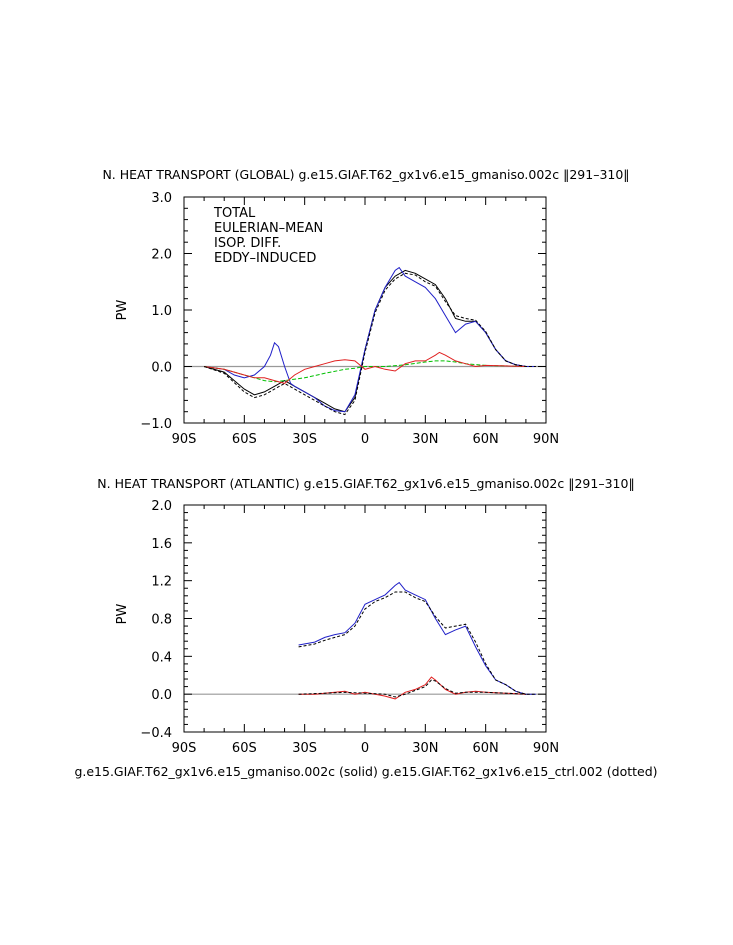  I want to click on atlantic-ylabel: PW, so click(122, 614).